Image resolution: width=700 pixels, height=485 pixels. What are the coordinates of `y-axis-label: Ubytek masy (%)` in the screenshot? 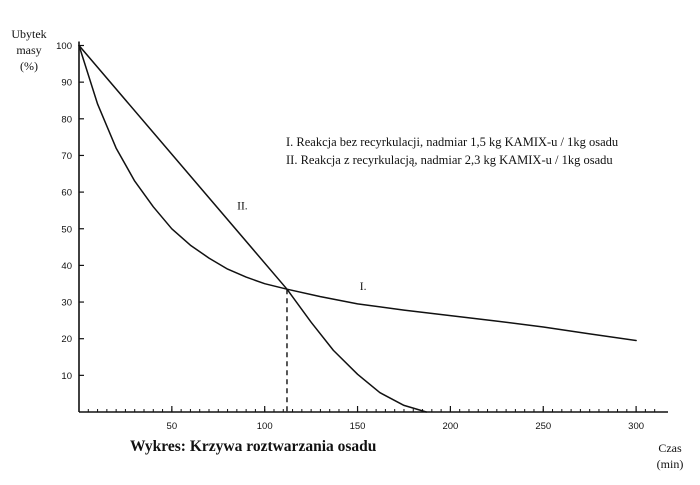 It's located at (29, 50).